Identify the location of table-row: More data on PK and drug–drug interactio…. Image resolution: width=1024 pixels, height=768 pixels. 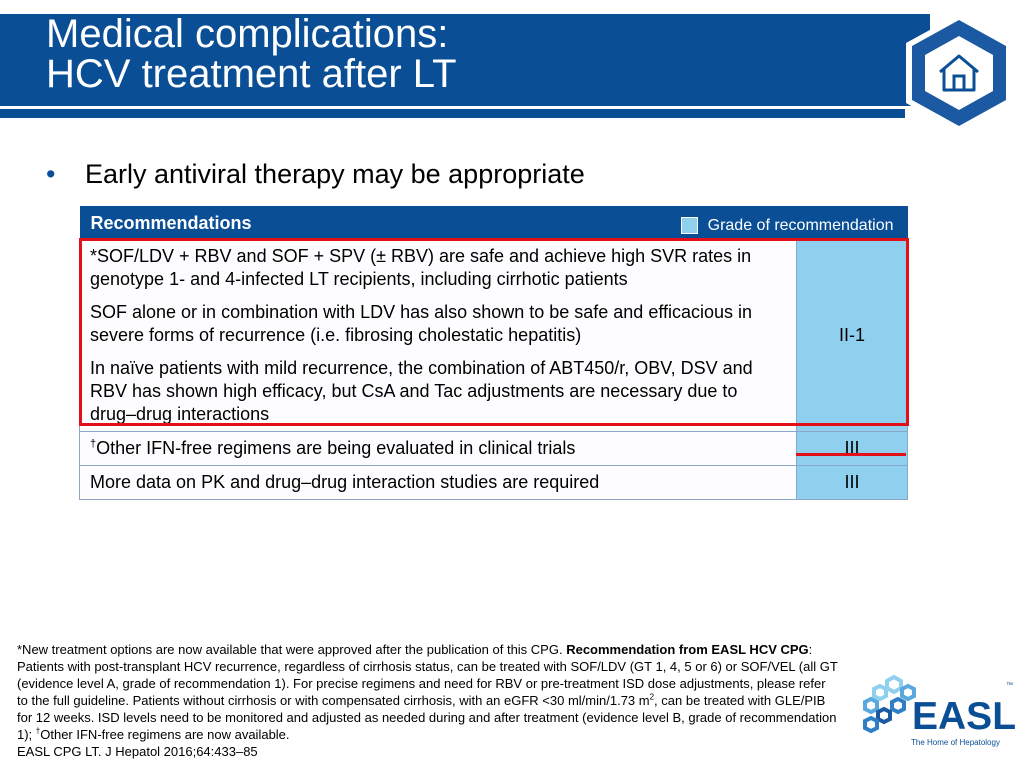
(493, 482).